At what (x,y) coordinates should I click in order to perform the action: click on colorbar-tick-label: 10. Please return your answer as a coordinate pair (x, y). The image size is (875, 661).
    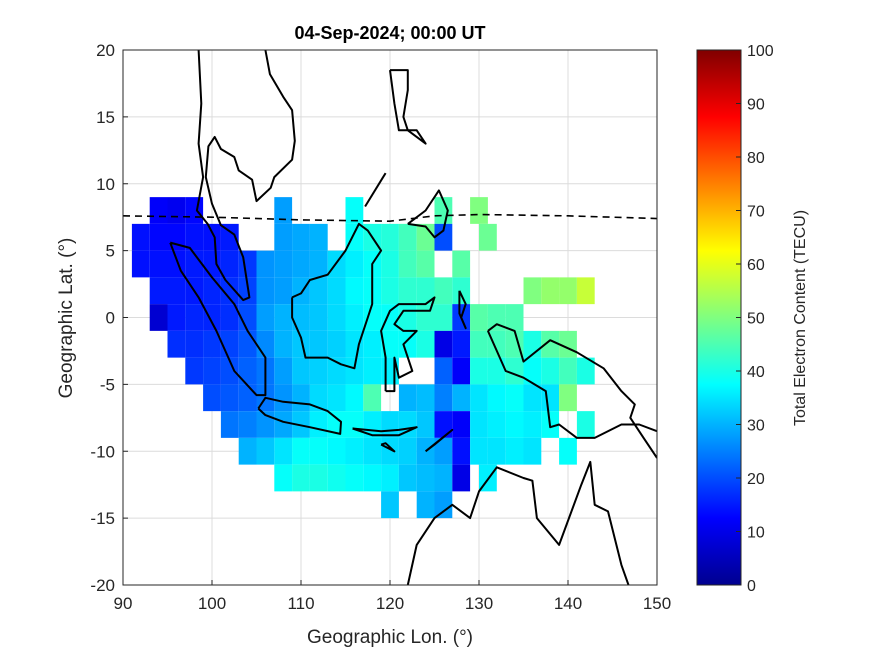
    Looking at the image, I should click on (756, 533).